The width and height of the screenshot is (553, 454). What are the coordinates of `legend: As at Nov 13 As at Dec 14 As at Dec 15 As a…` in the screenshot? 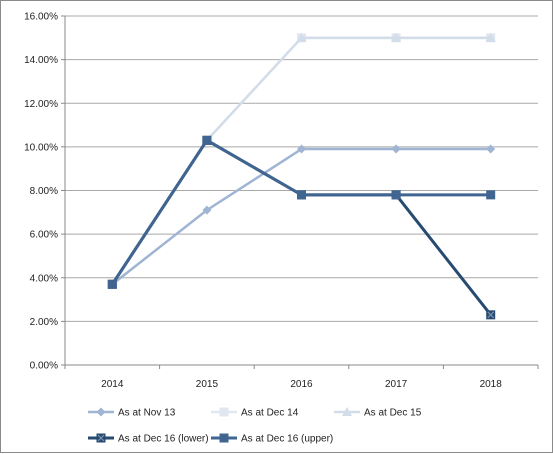 It's located at (255, 426).